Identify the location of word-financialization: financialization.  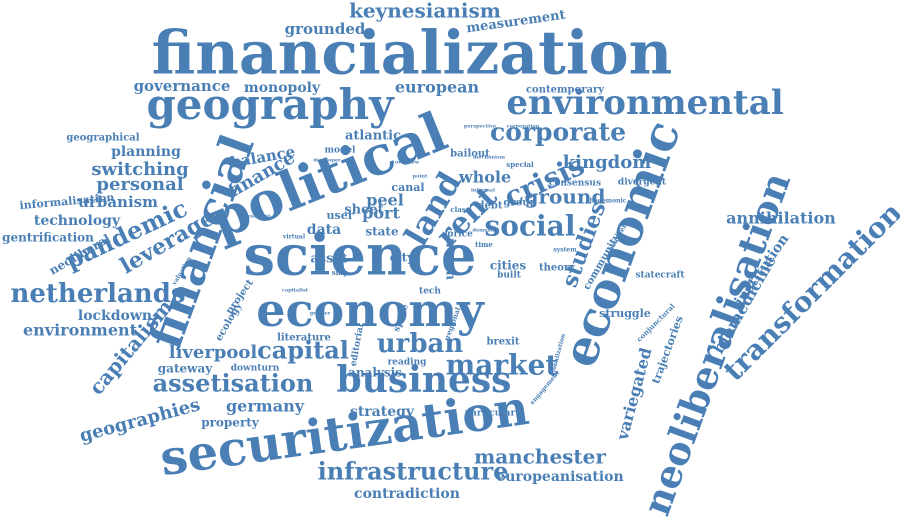
(412, 54).